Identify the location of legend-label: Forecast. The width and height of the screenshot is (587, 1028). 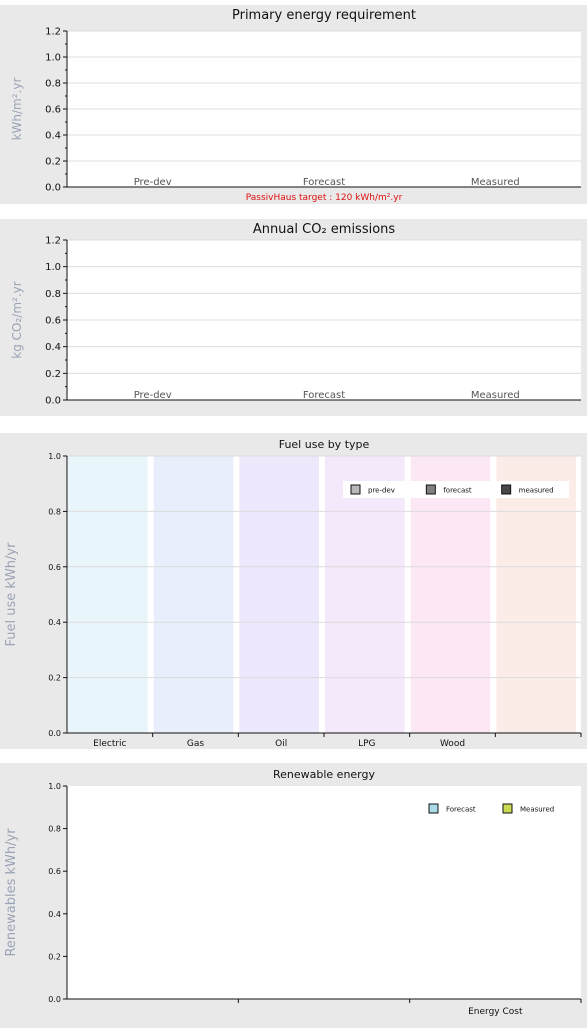
(461, 810).